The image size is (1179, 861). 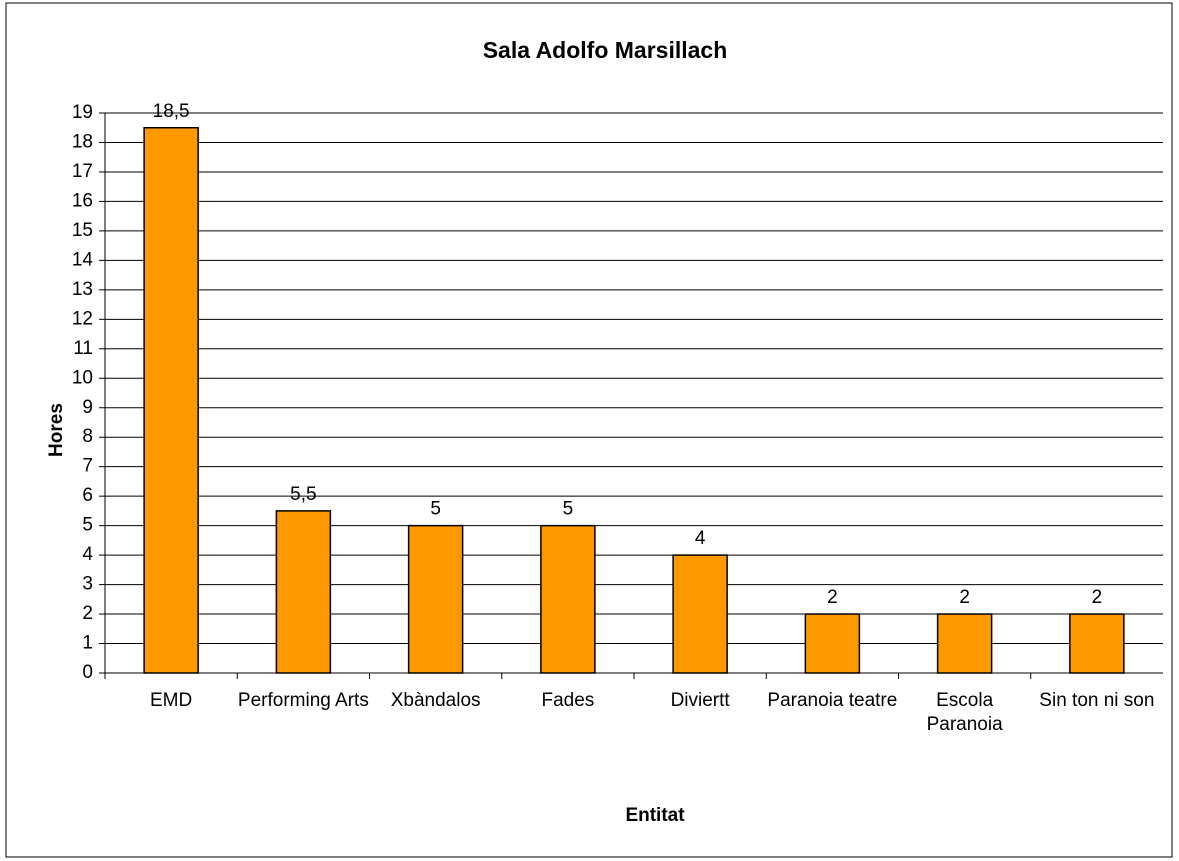 What do you see at coordinates (303, 494) in the screenshot?
I see `value-label: 5,5` at bounding box center [303, 494].